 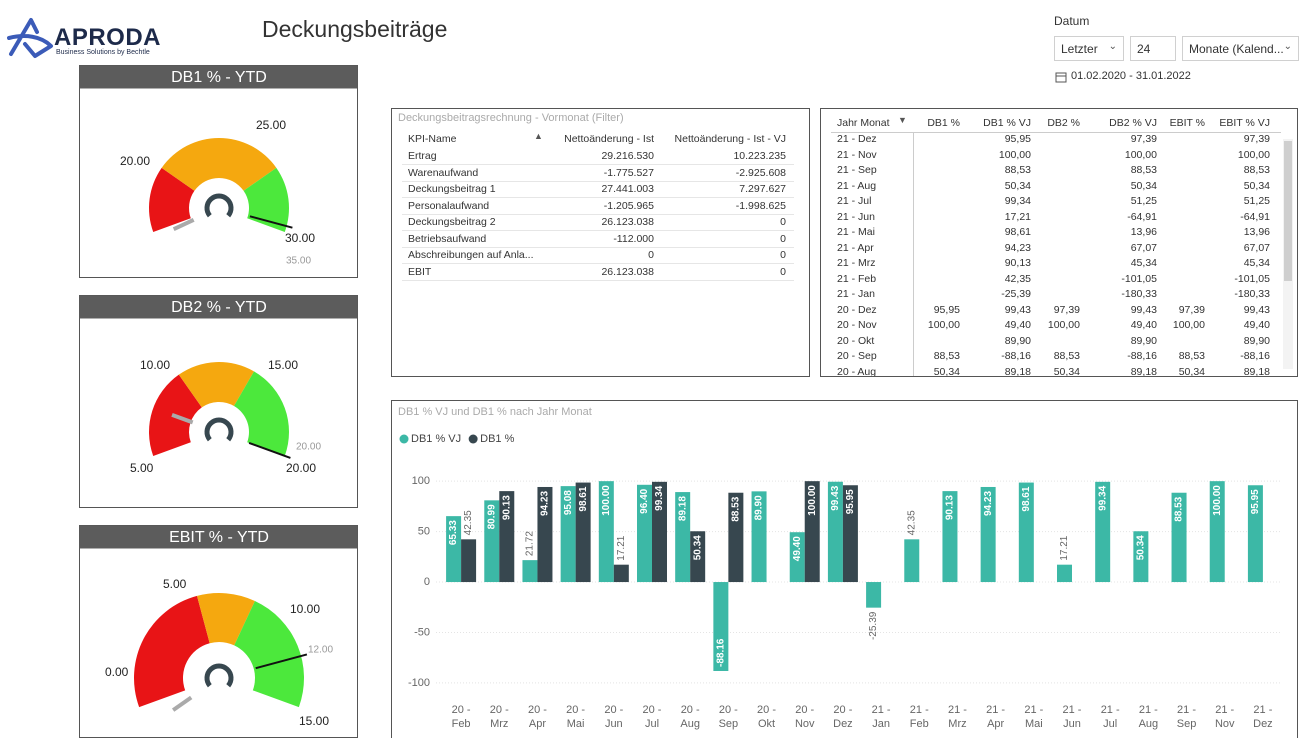 What do you see at coordinates (873, 625) in the screenshot?
I see `data-label: -25.39` at bounding box center [873, 625].